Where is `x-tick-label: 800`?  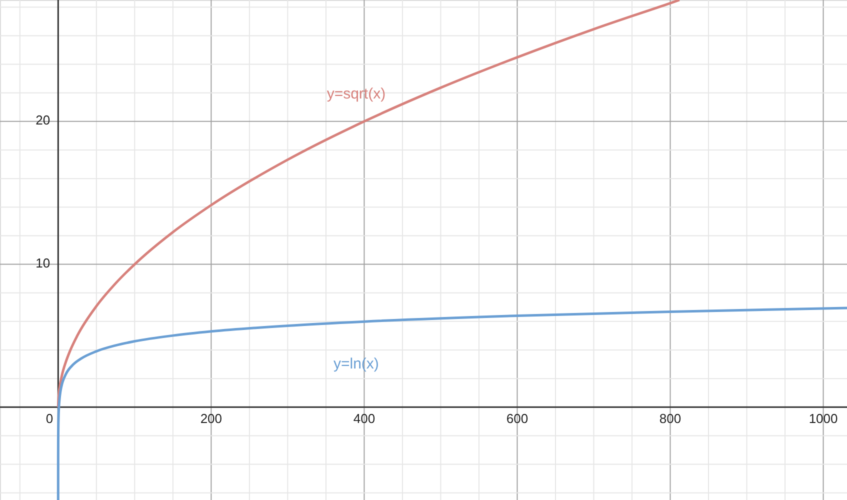 x-tick-label: 800 is located at coordinates (670, 418).